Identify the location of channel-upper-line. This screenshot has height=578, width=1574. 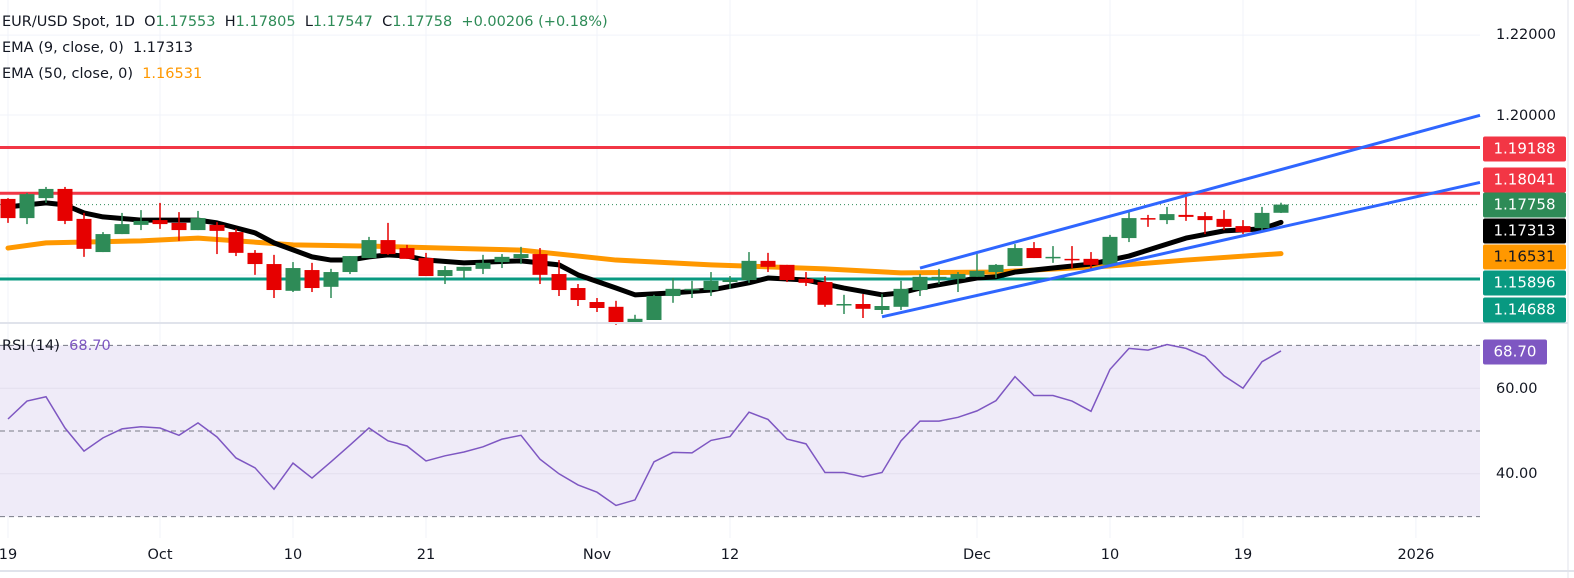
(1200, 191).